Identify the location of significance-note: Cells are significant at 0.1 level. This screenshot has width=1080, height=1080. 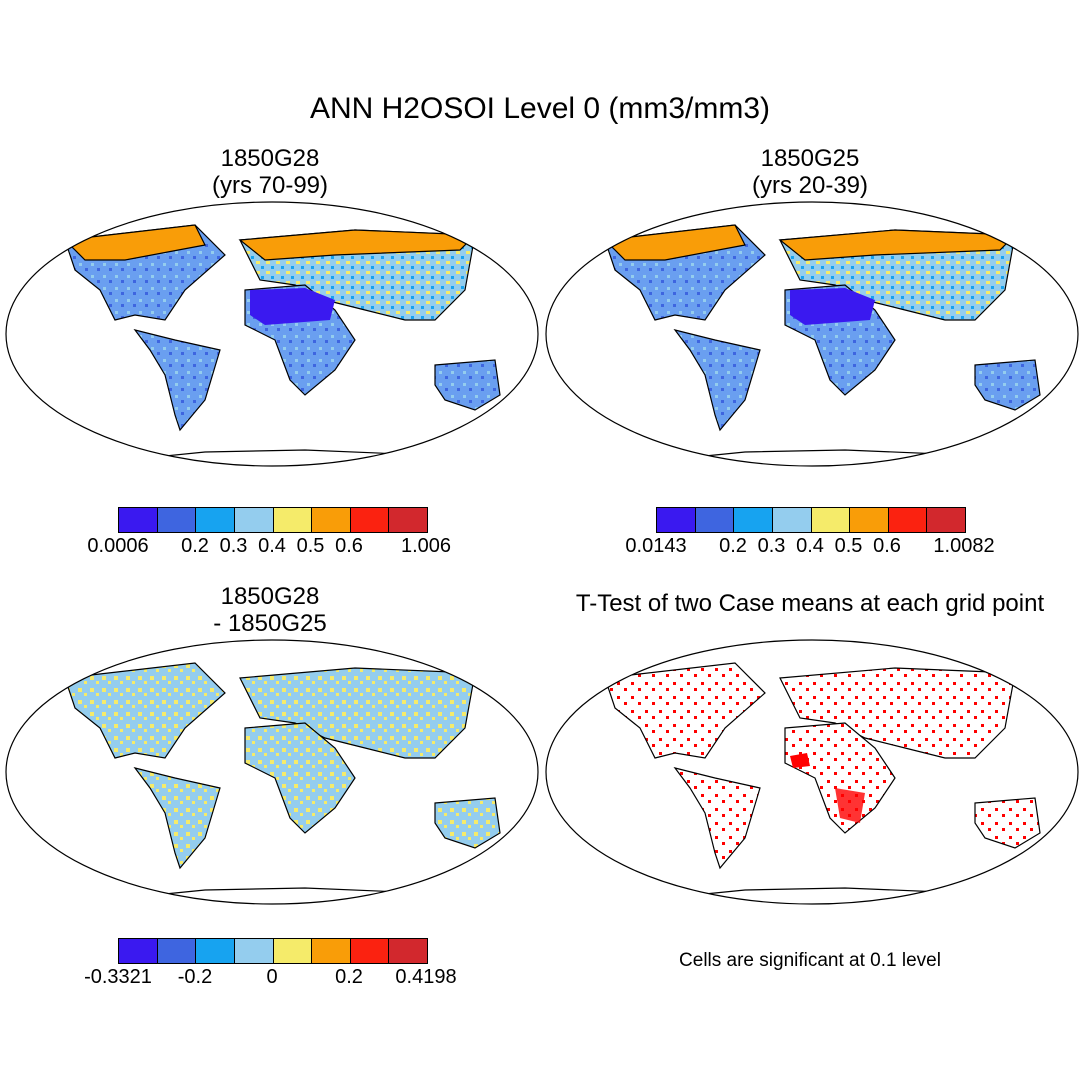
(810, 960).